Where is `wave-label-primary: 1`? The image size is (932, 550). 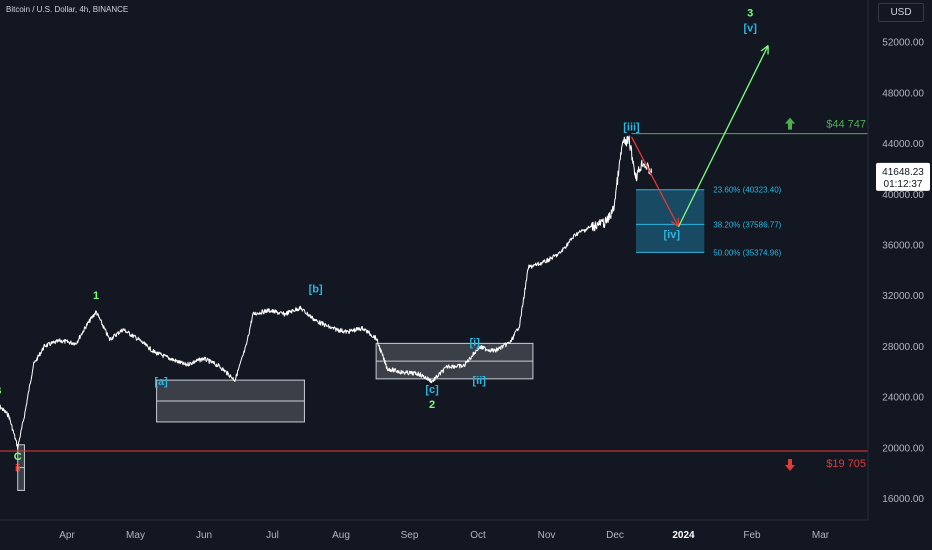
wave-label-primary: 1 is located at coordinates (96, 296).